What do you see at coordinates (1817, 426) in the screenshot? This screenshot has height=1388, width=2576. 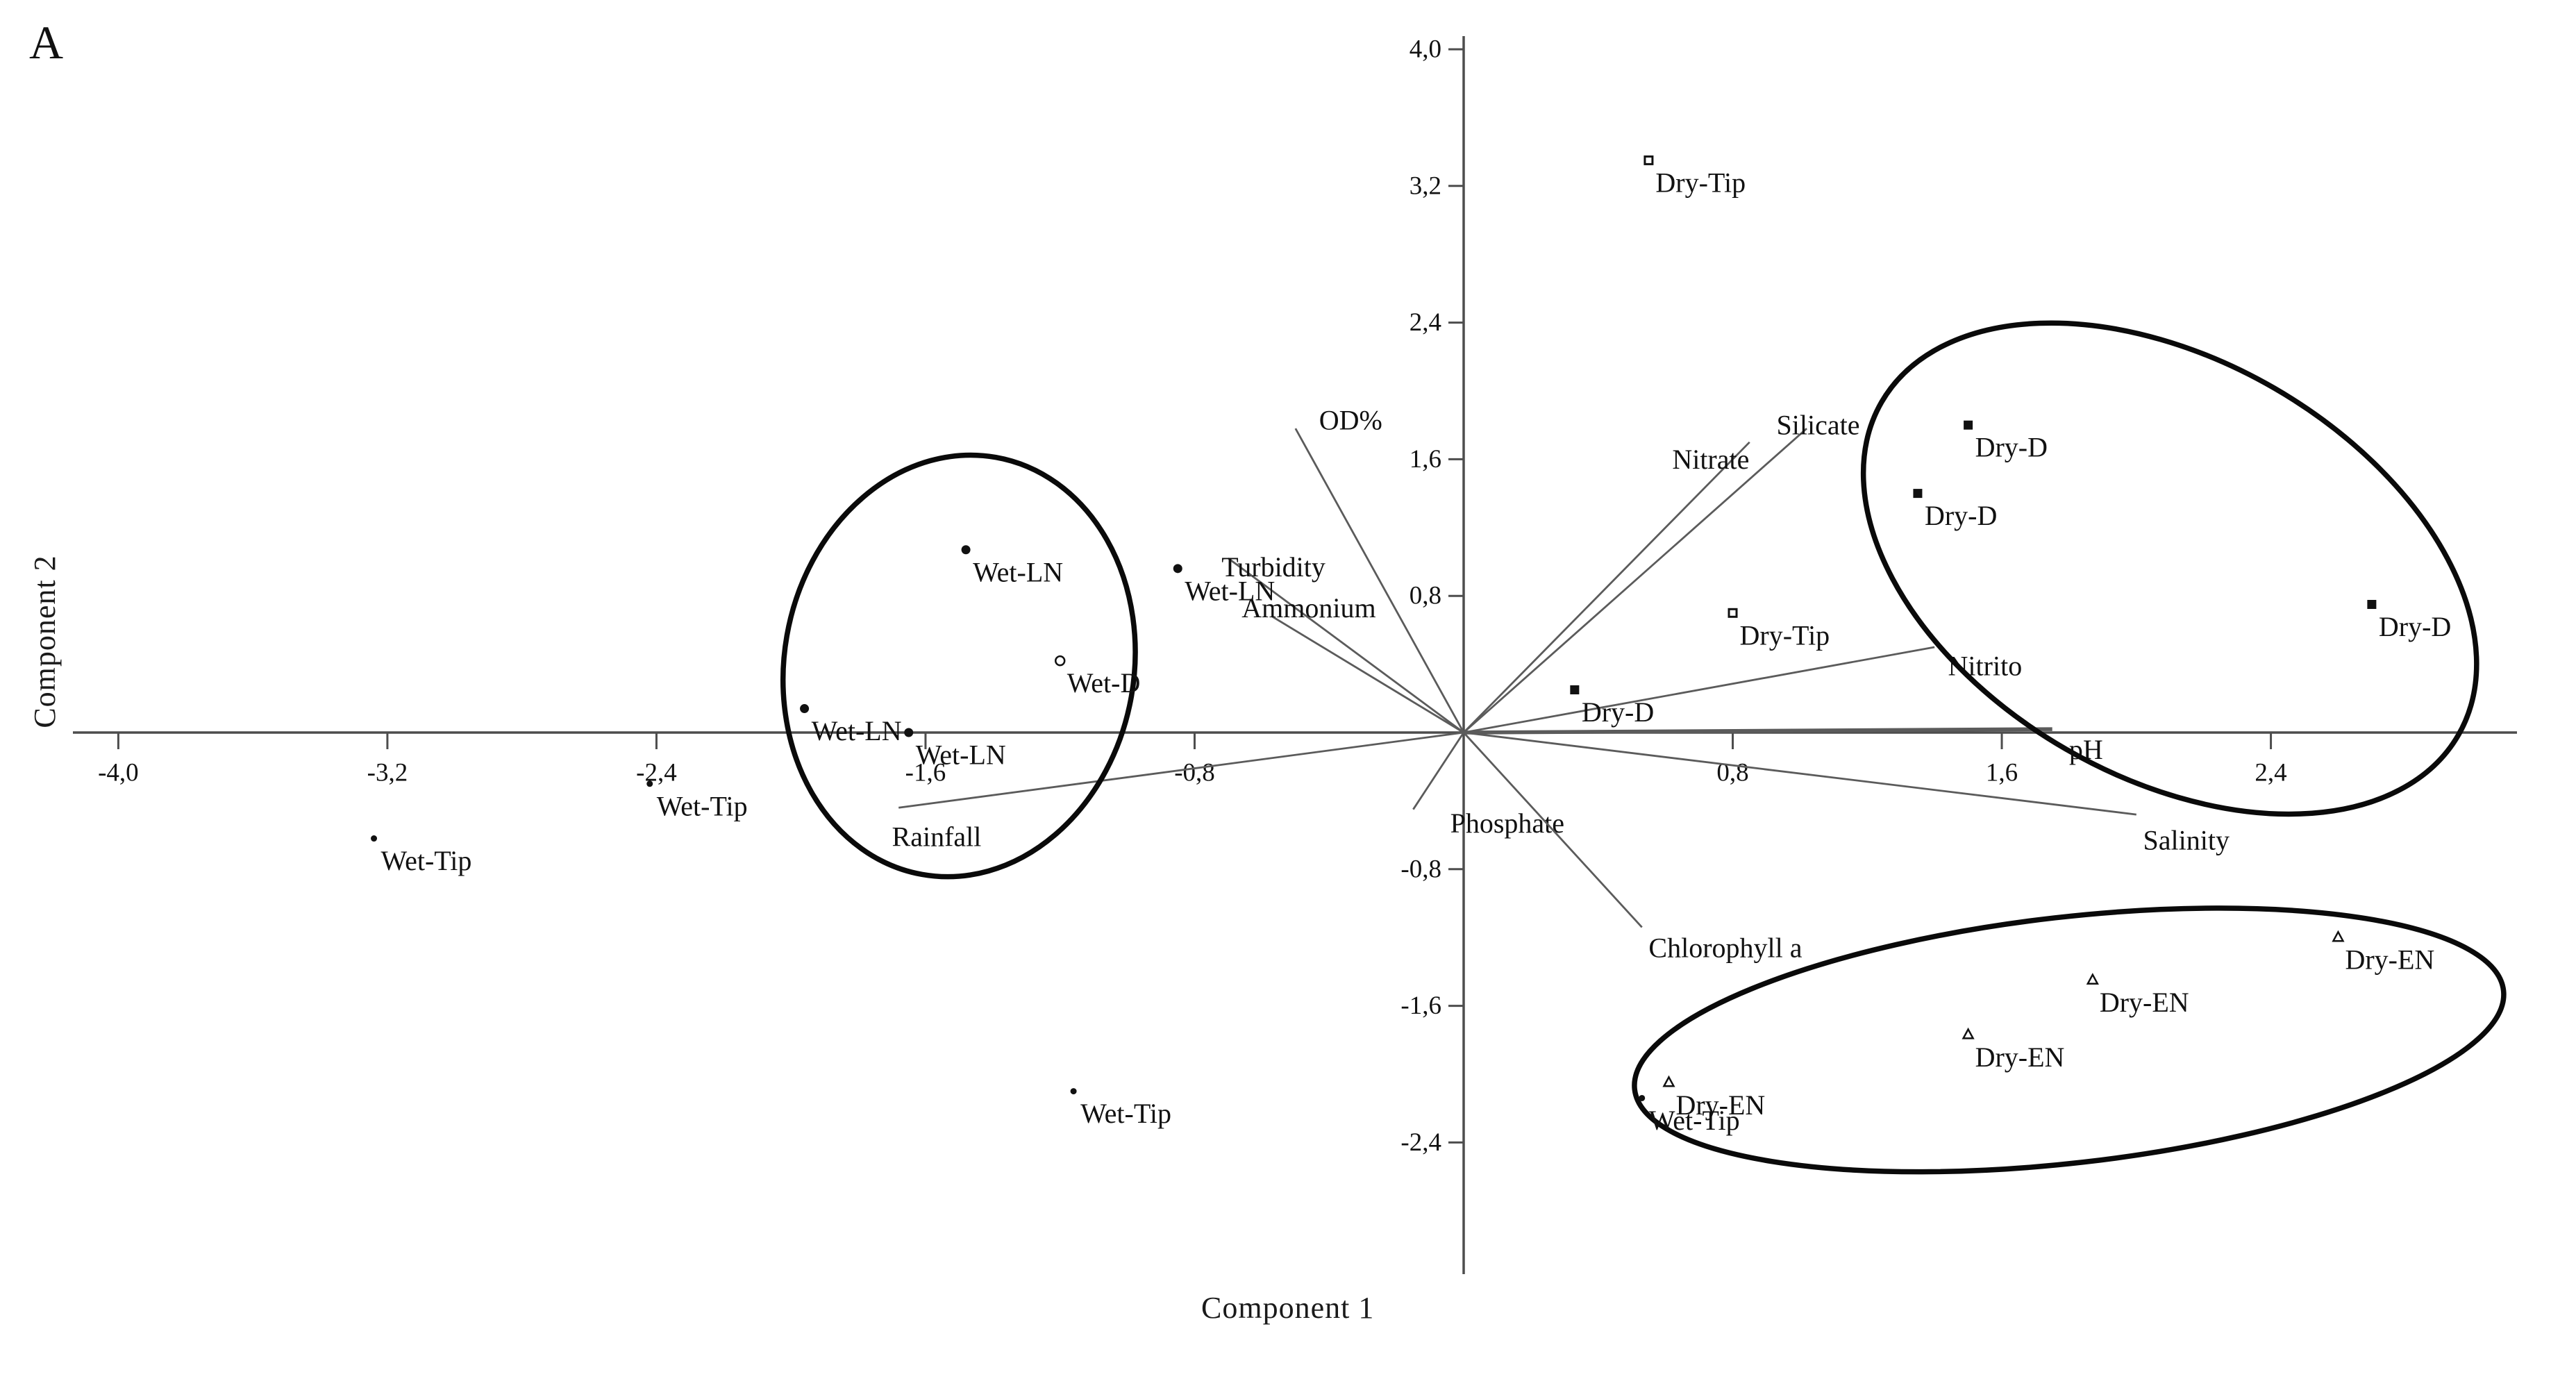 I see `loading-vector-label: Silicate` at bounding box center [1817, 426].